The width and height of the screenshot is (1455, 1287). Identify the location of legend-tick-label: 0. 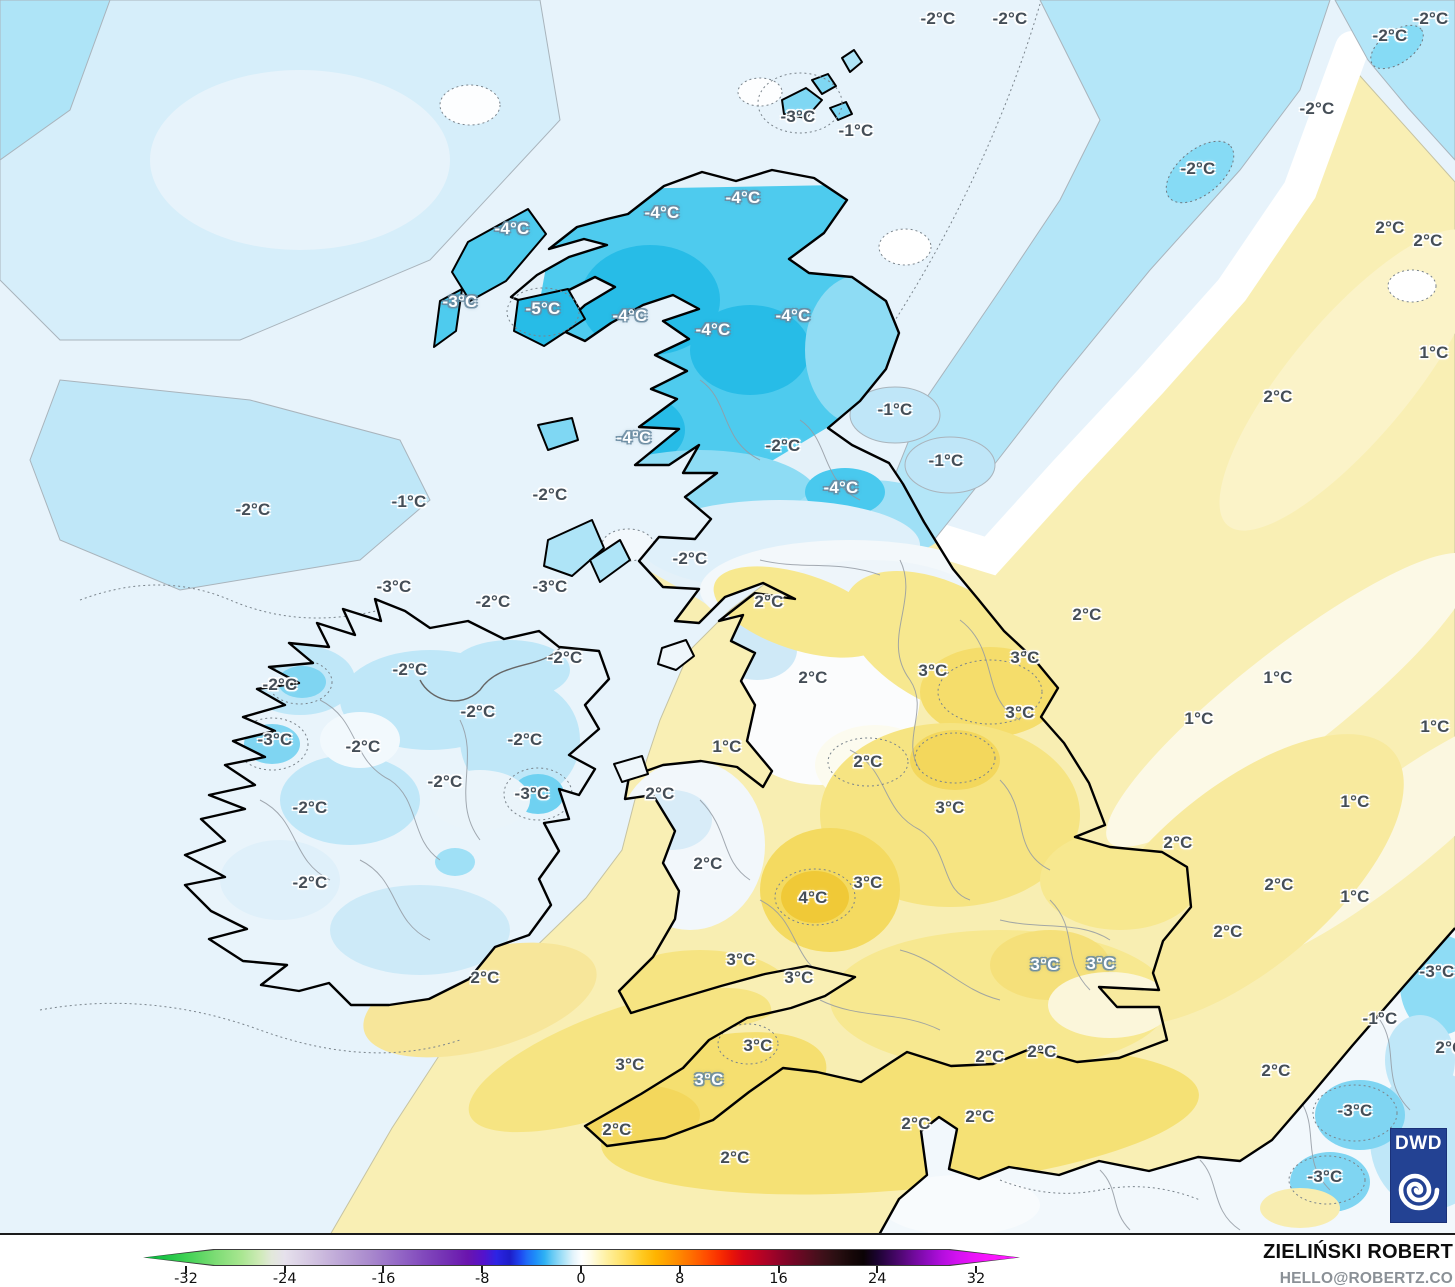
(581, 1279).